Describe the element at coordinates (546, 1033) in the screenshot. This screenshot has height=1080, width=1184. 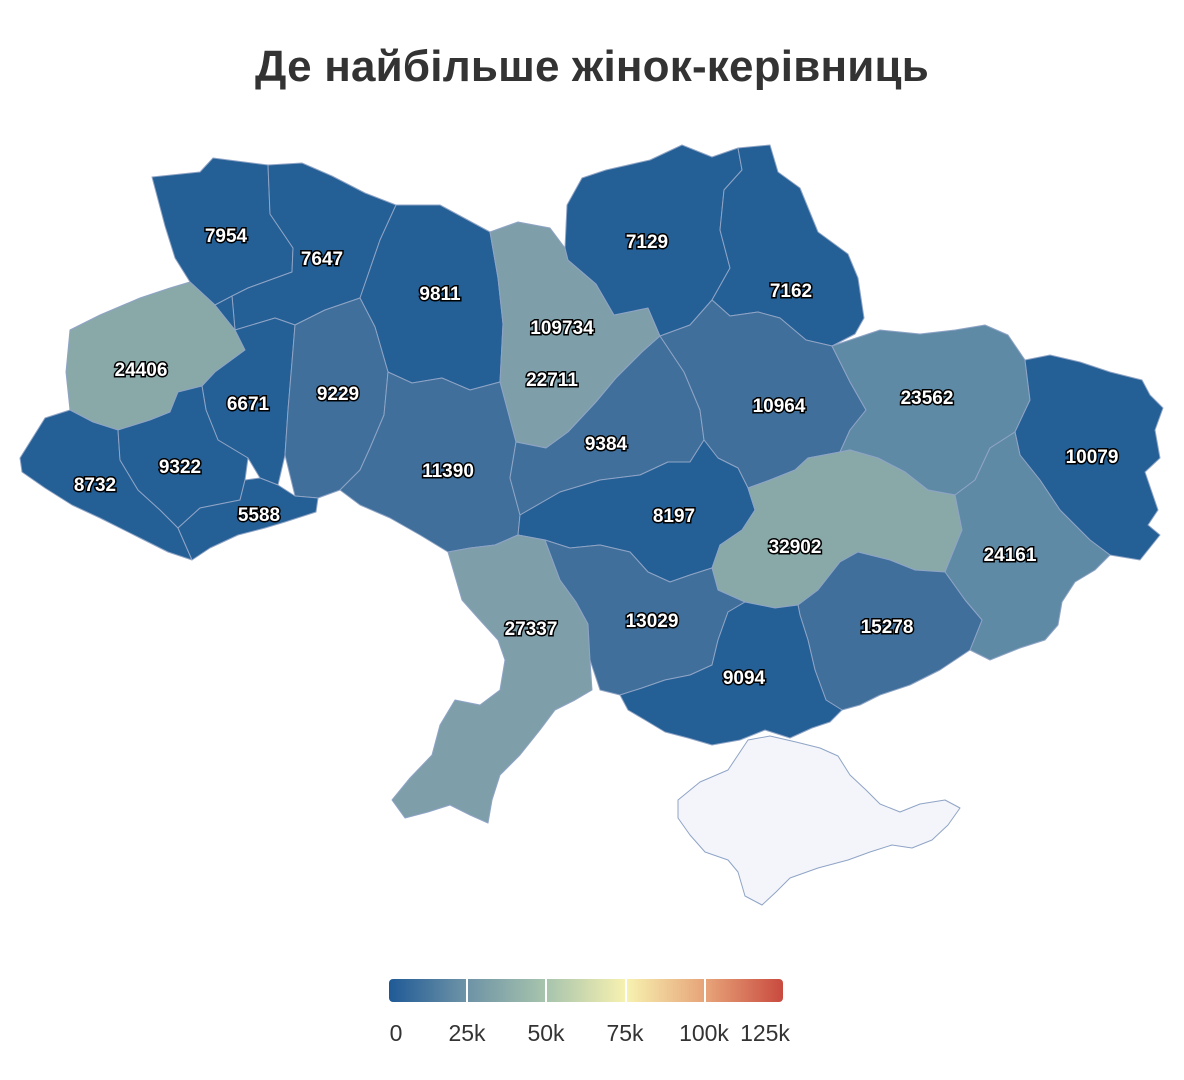
I see `legend-tick: 50k` at that location.